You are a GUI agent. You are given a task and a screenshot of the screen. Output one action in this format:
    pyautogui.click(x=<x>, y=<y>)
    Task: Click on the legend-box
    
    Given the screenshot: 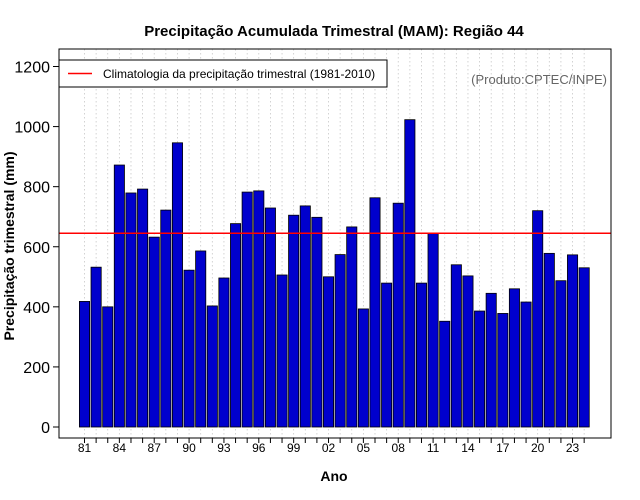 What is the action you would take?
    pyautogui.click(x=223, y=73)
    